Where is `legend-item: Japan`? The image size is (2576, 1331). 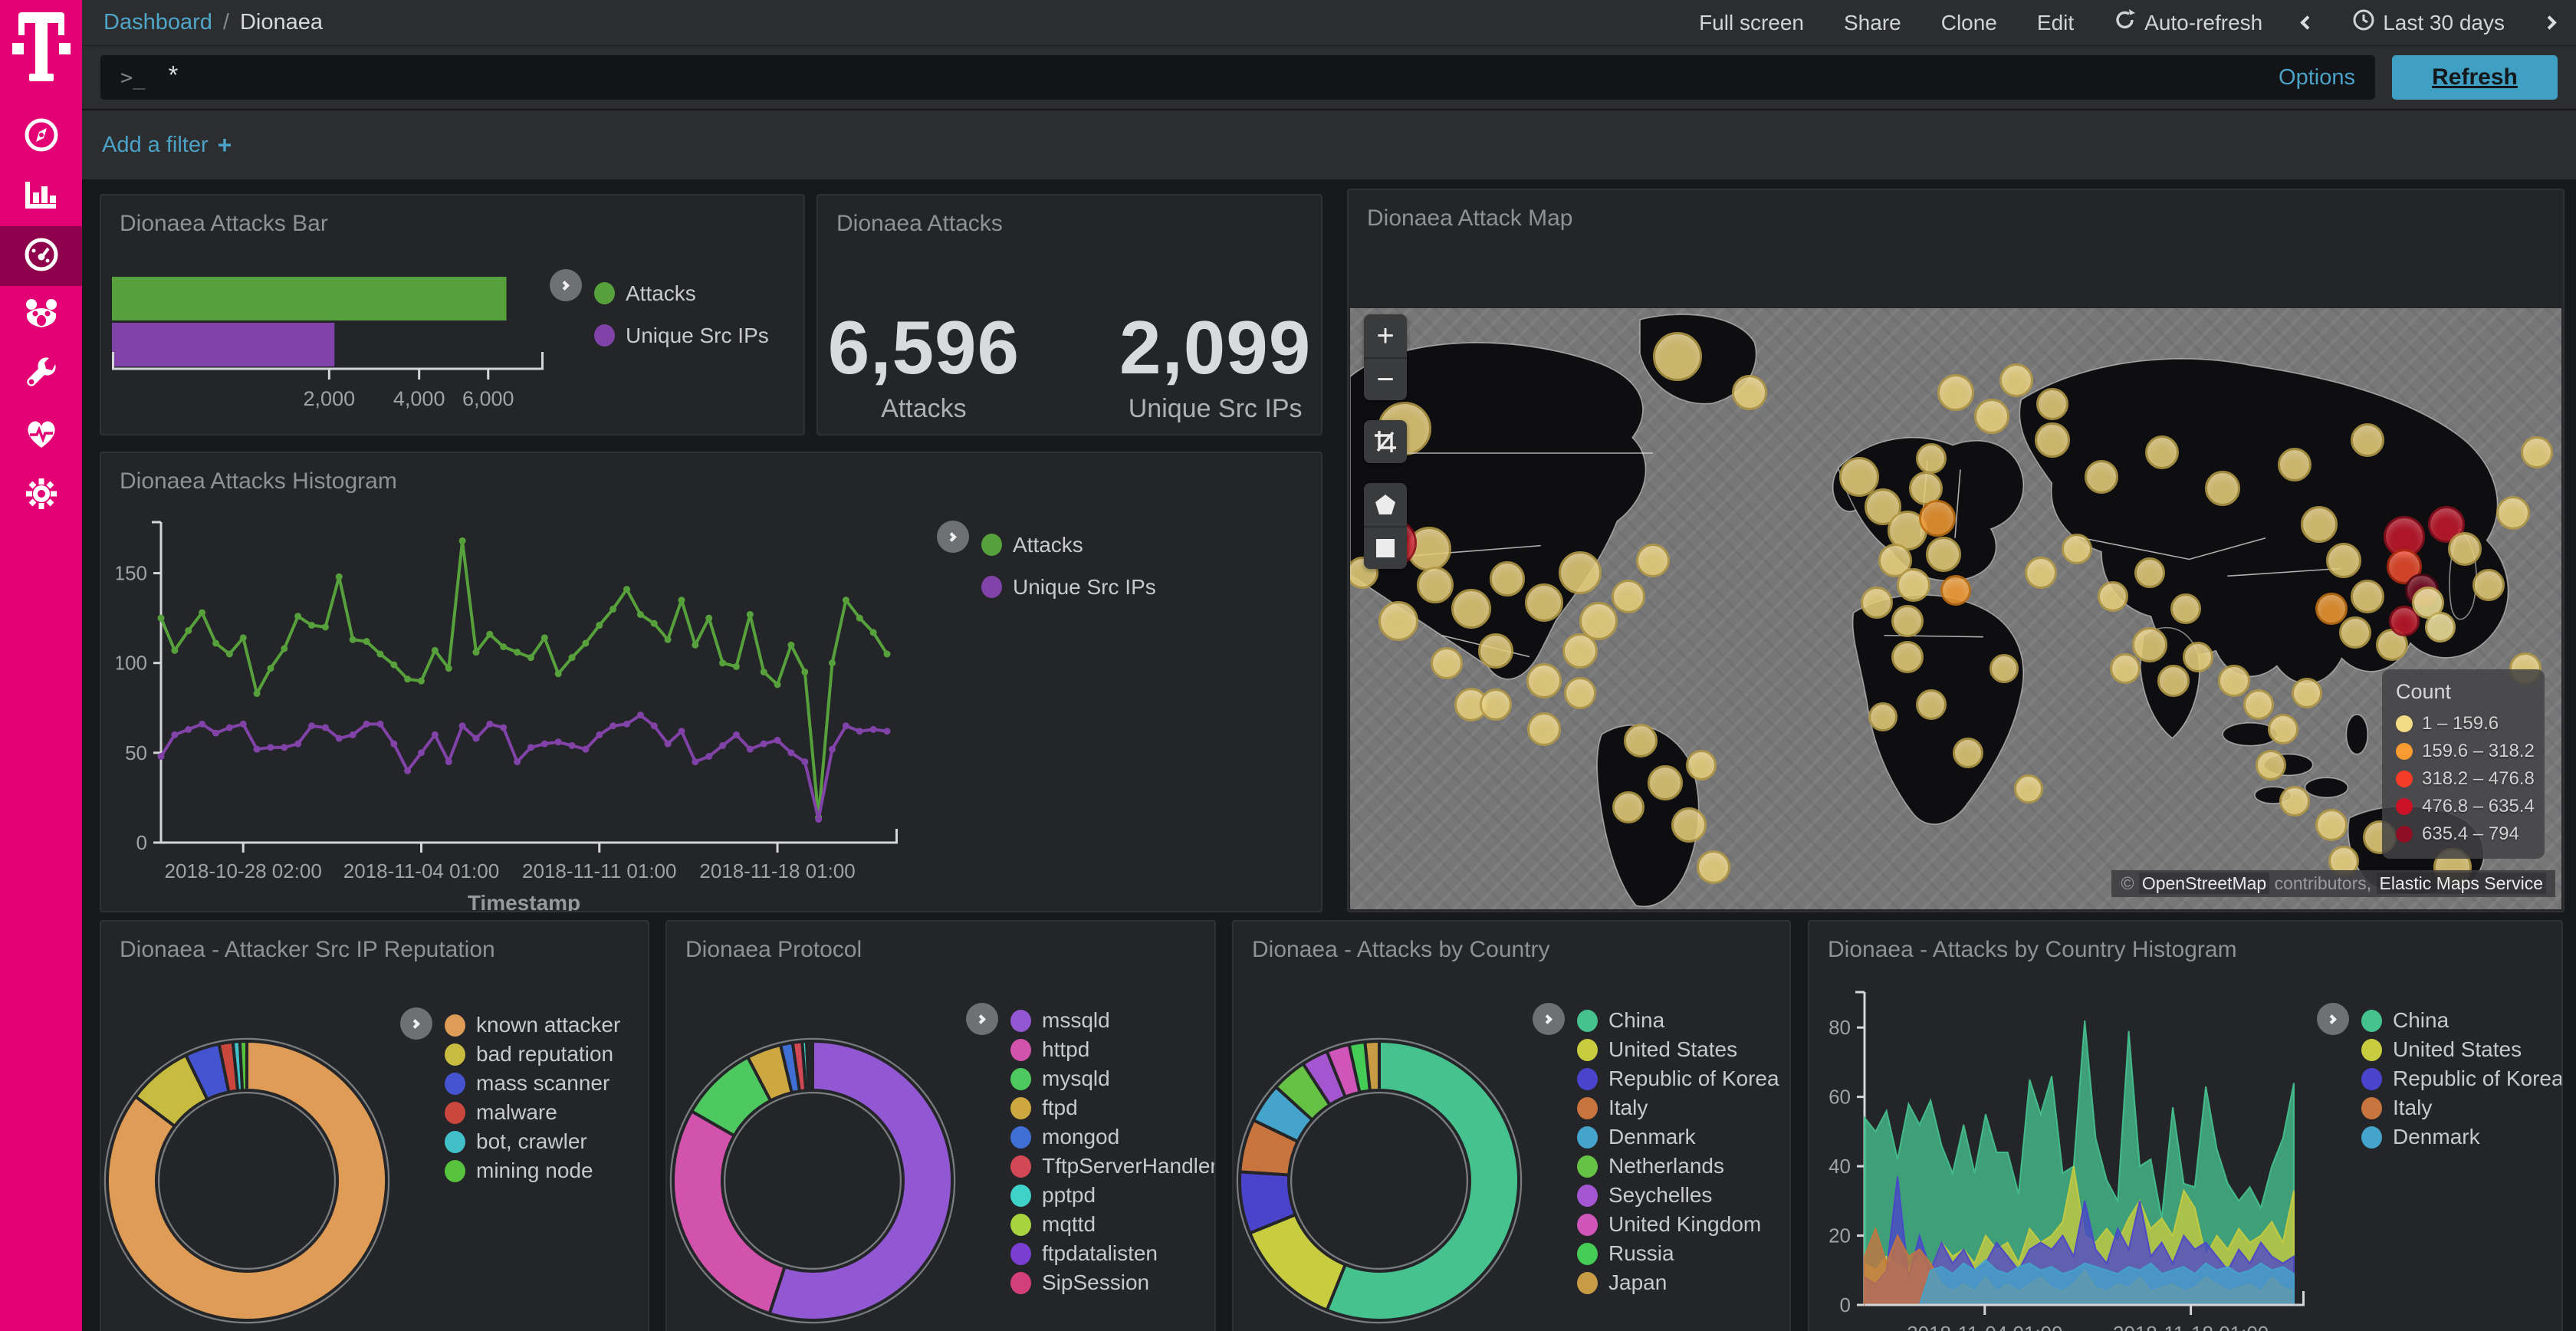 legend-item: Japan is located at coordinates (1678, 1282).